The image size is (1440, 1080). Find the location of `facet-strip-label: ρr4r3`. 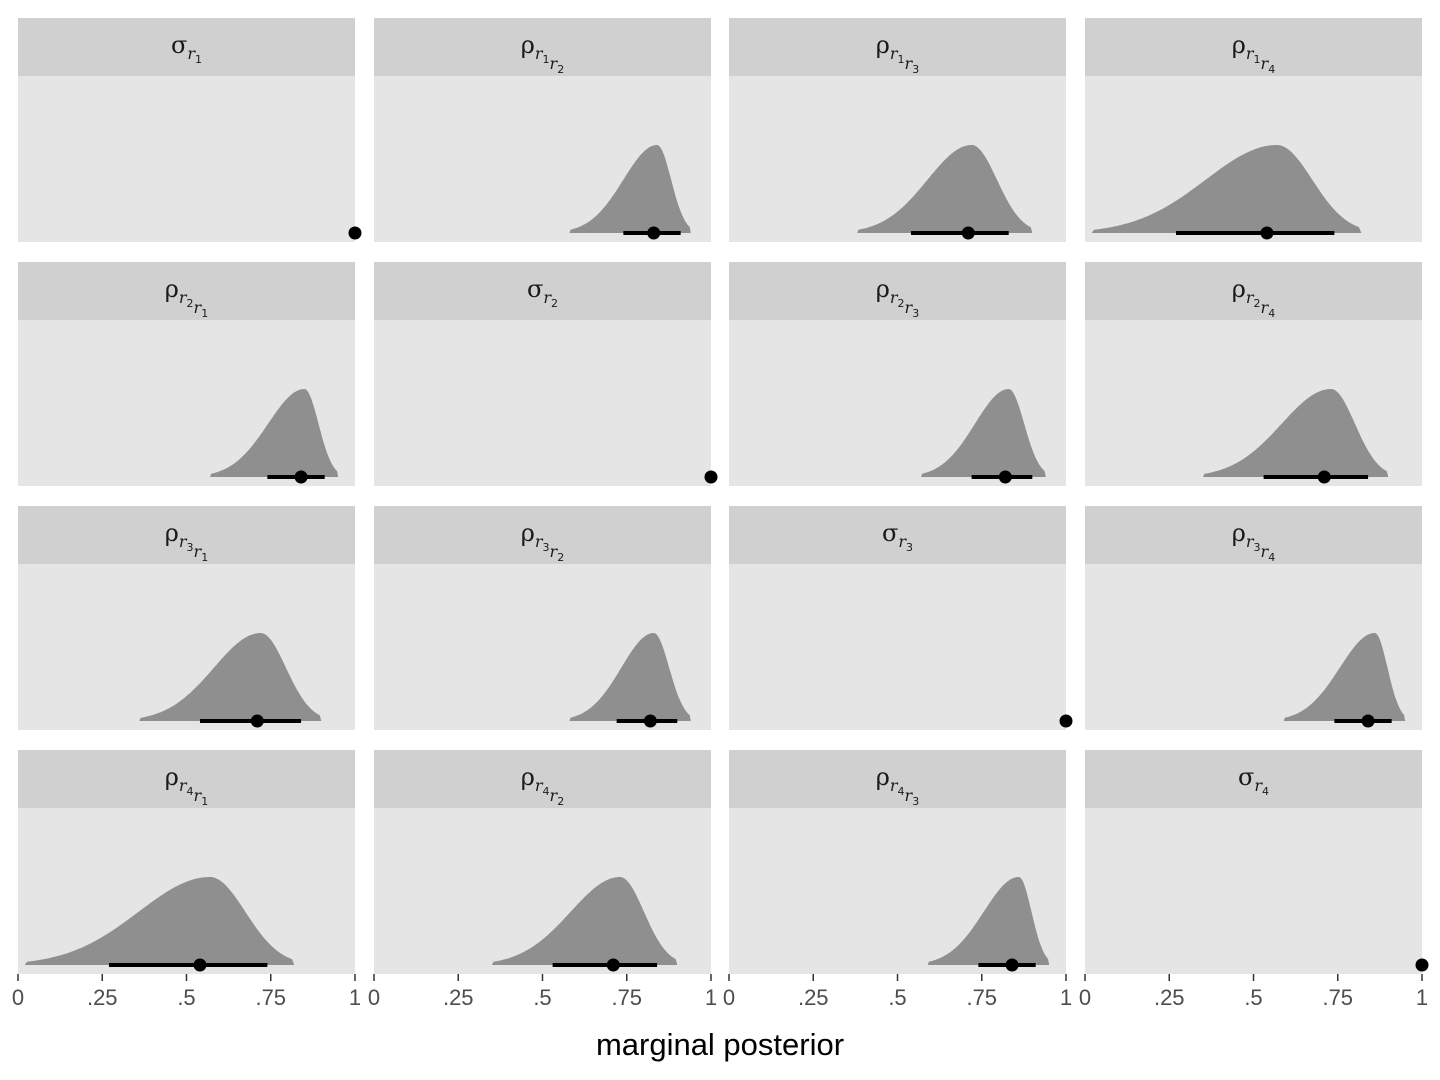

facet-strip-label: ρr4r3 is located at coordinates (897, 785).